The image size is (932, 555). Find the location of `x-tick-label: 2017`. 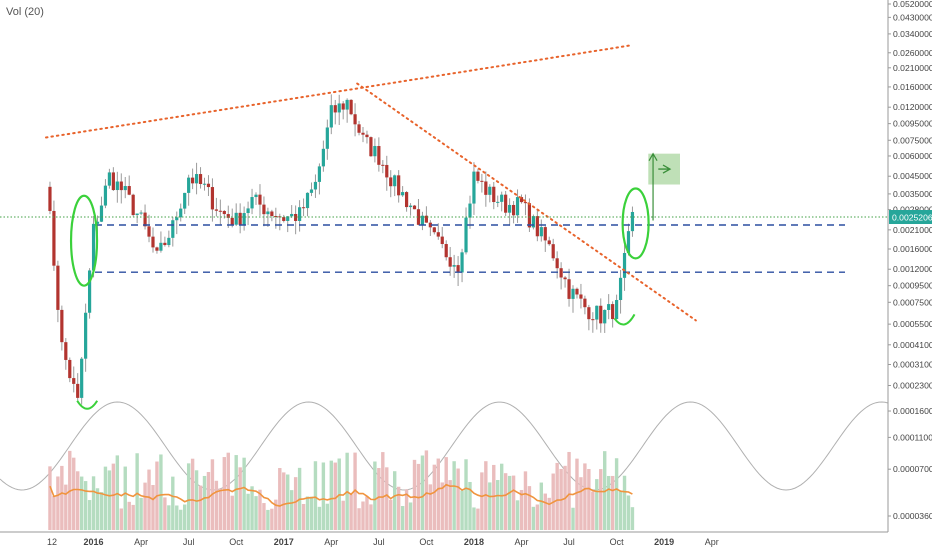

x-tick-label: 2017 is located at coordinates (284, 542).